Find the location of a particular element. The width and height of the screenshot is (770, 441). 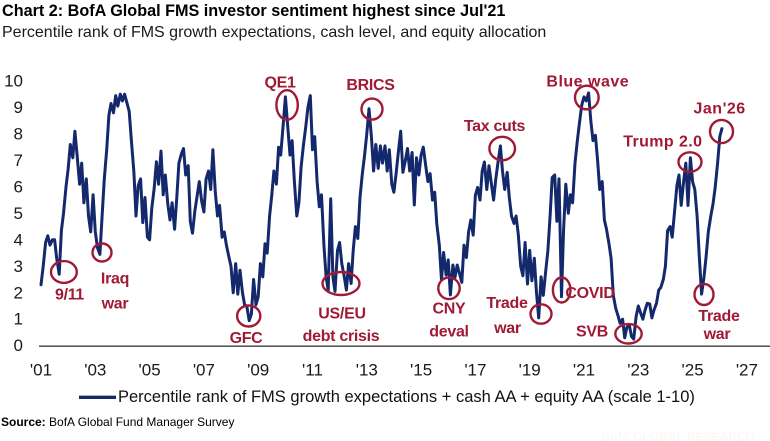

svg-text: deval is located at coordinates (448, 332).